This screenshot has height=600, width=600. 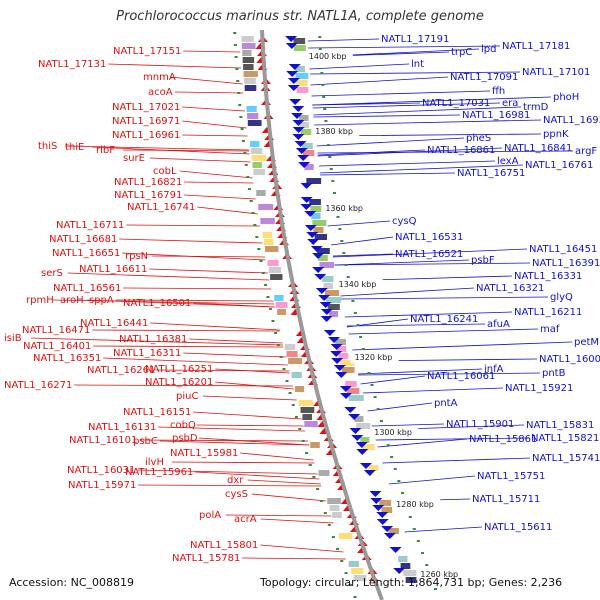 What do you see at coordinates (153, 339) in the screenshot?
I see `gene-label-reverse: NATL1_16381` at bounding box center [153, 339].